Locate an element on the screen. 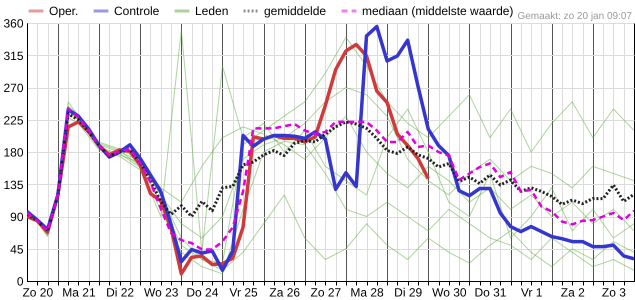 The width and height of the screenshot is (635, 300). x-tick-label: Di 29 is located at coordinates (408, 293).